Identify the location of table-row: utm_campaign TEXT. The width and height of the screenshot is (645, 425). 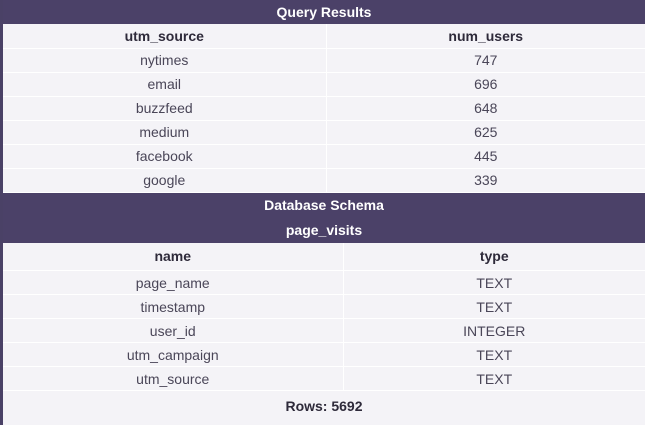
(324, 354).